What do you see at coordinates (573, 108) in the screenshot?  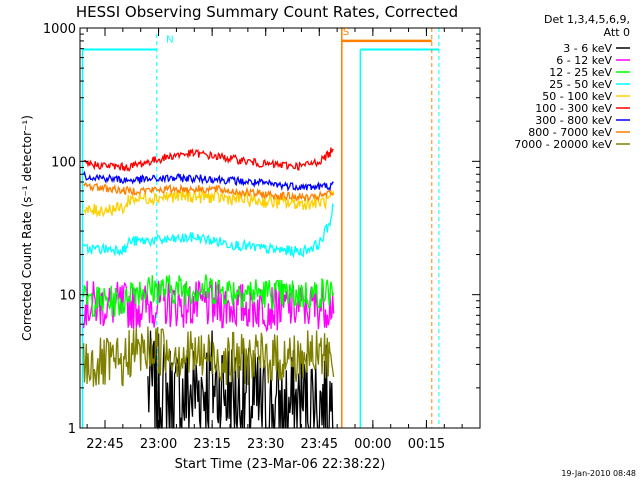 I see `legend-label: 100 - 300 keV` at bounding box center [573, 108].